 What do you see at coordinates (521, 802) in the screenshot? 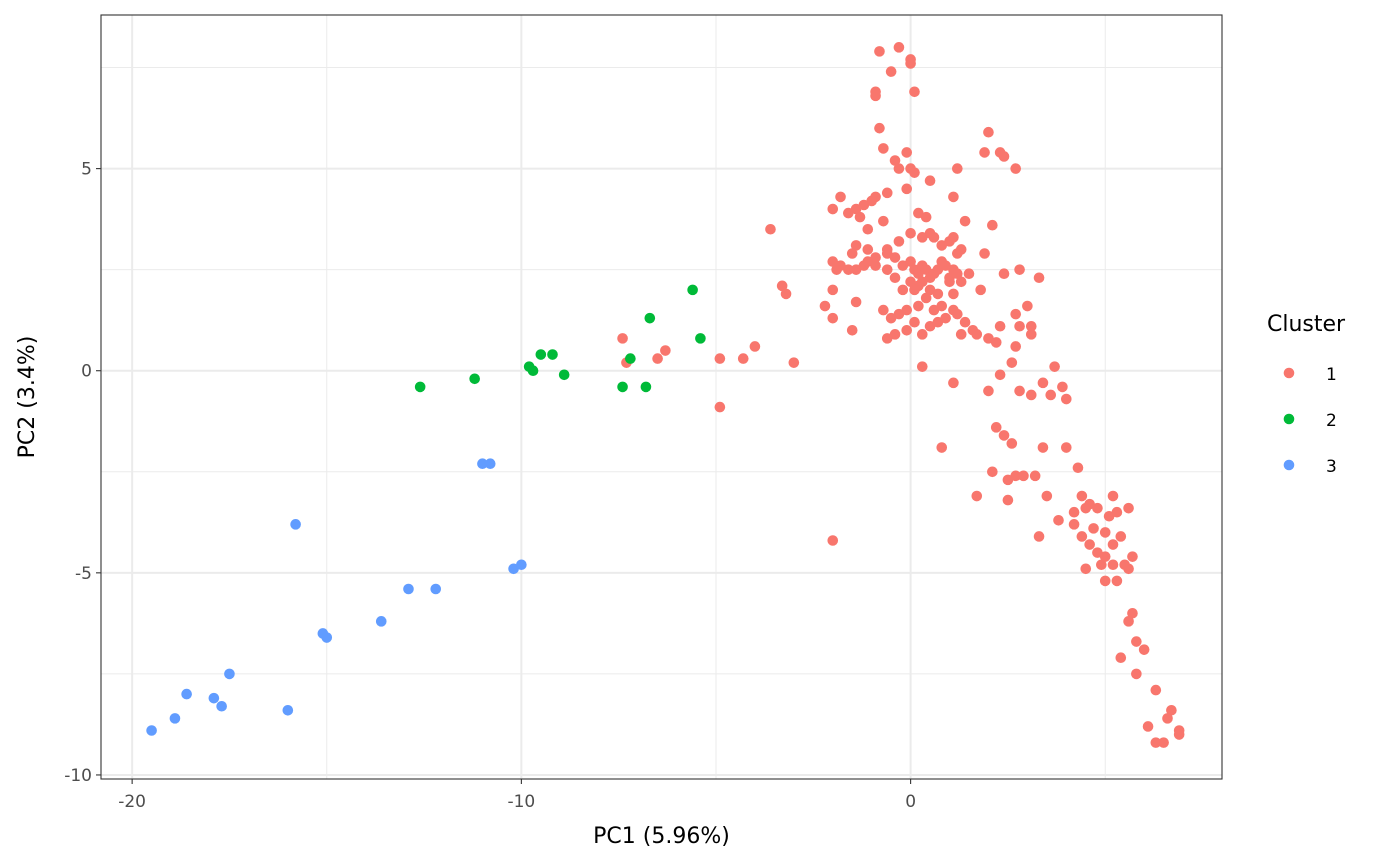
I see `x-tick-label: -10` at bounding box center [521, 802].